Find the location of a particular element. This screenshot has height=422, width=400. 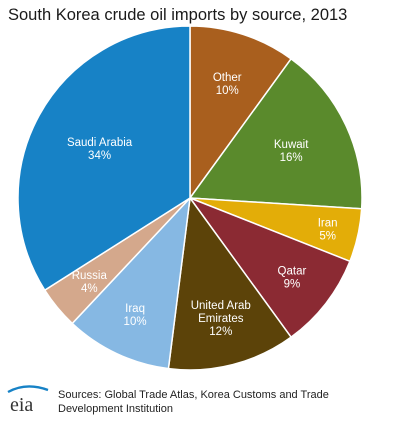

pie-slice-iraq is located at coordinates (131, 282).